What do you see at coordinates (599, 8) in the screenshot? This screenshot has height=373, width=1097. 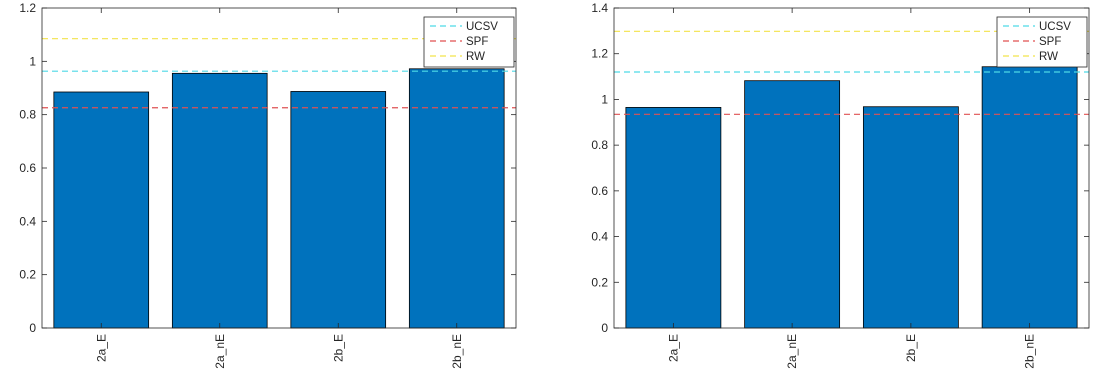 I see `y-tick-label: 1.4` at bounding box center [599, 8].